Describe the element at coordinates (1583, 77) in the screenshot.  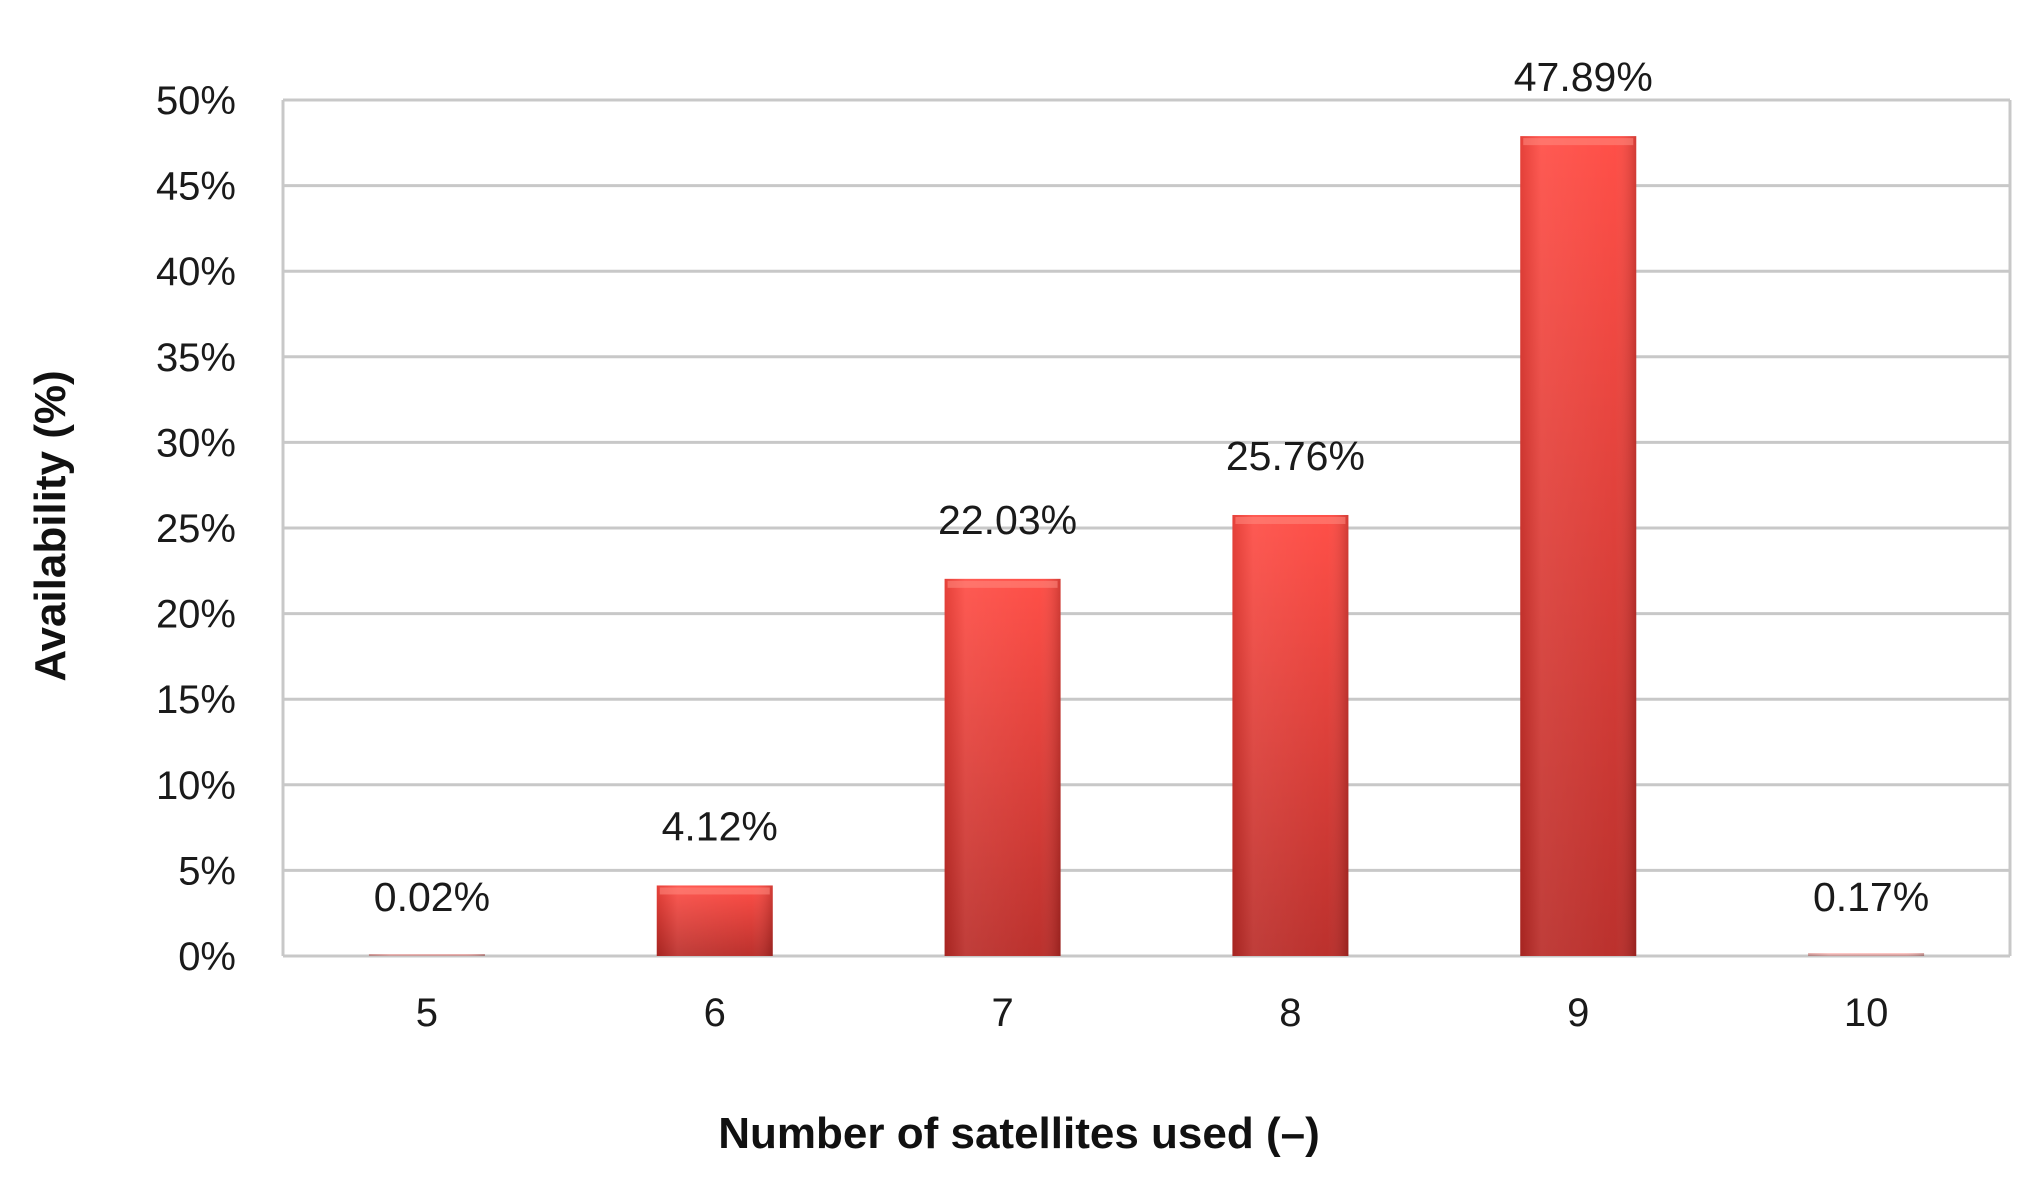
I see `data-label: 47.89%` at that location.